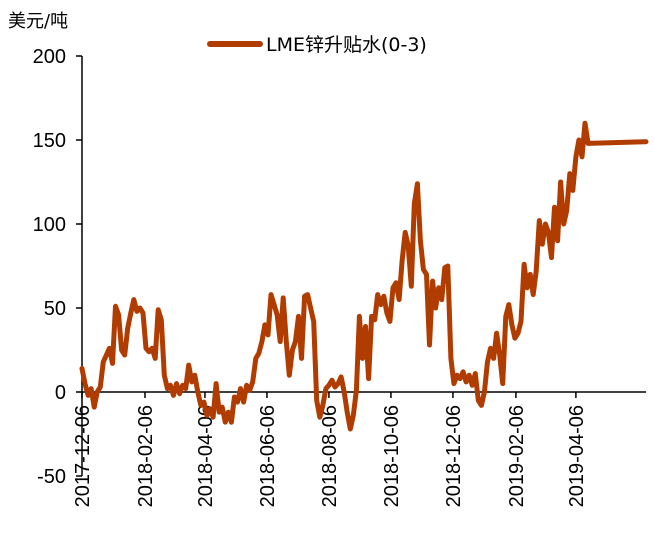  What do you see at coordinates (38, 21) in the screenshot?
I see `unit-label: 美元/吨` at bounding box center [38, 21].